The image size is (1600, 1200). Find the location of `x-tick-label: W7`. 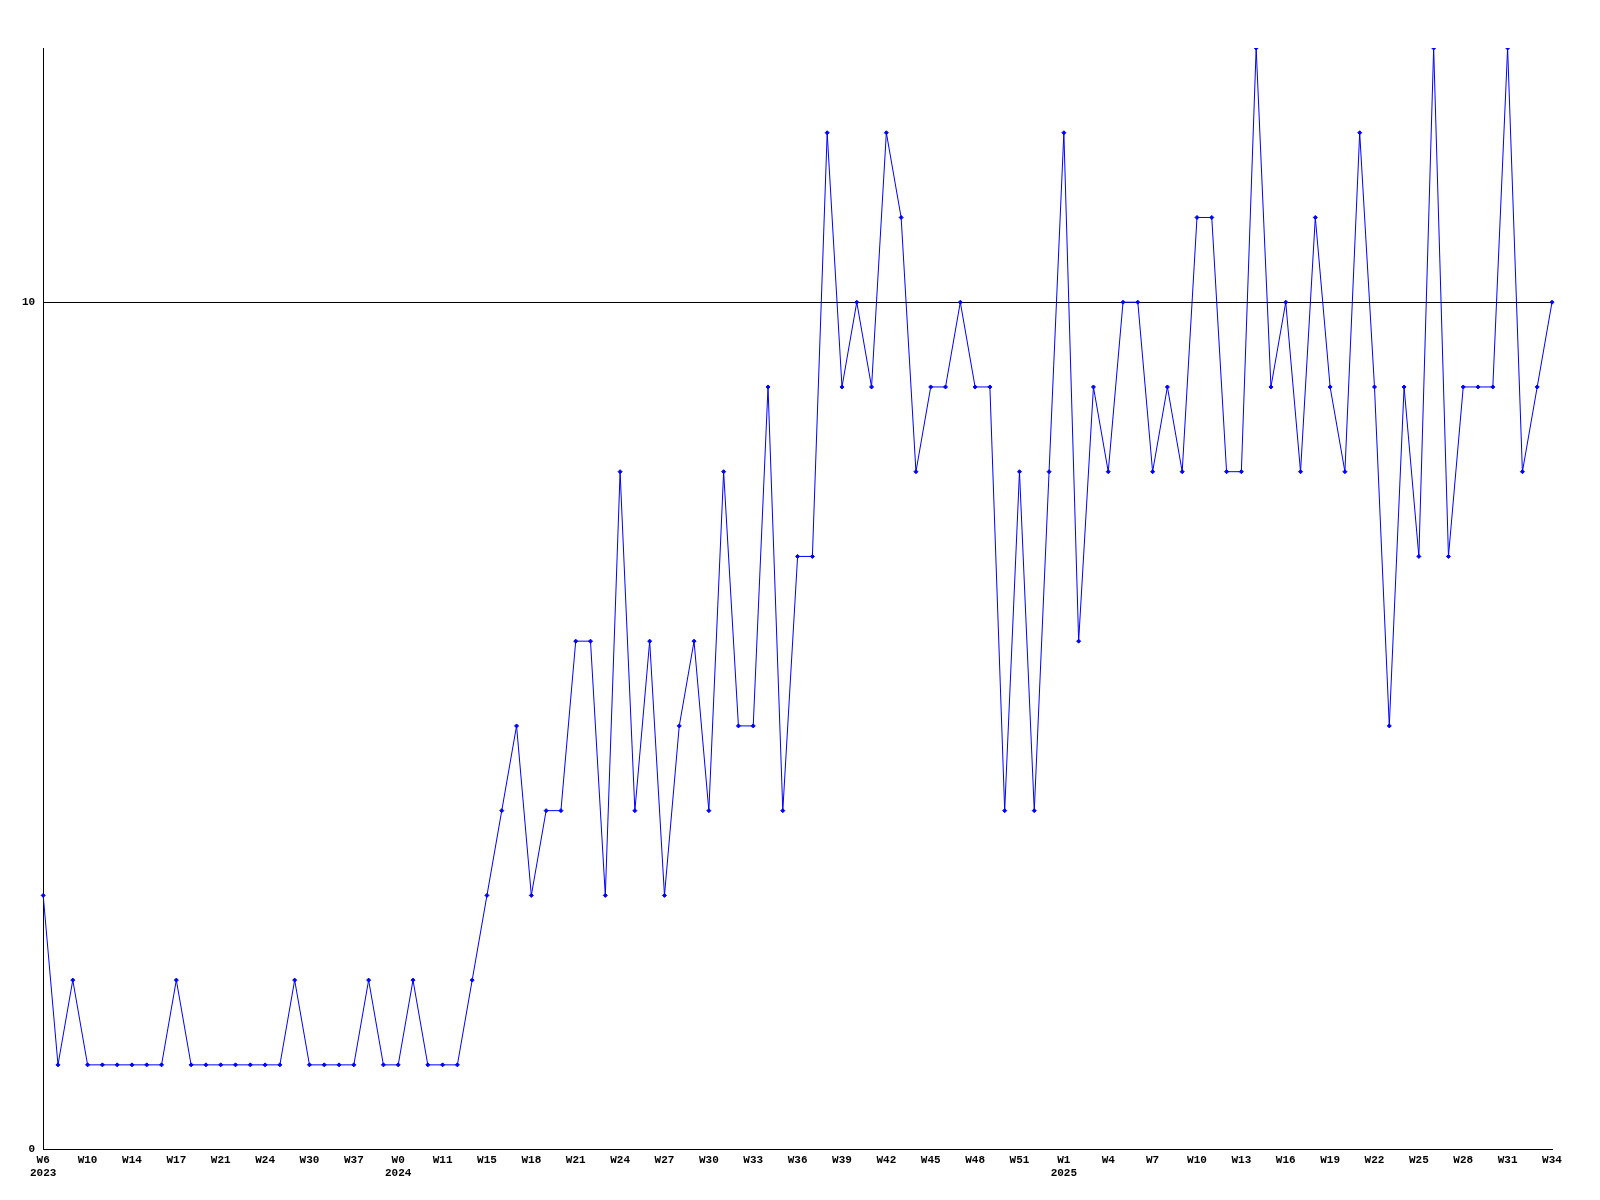

x-tick-label: W7 is located at coordinates (1153, 1159).